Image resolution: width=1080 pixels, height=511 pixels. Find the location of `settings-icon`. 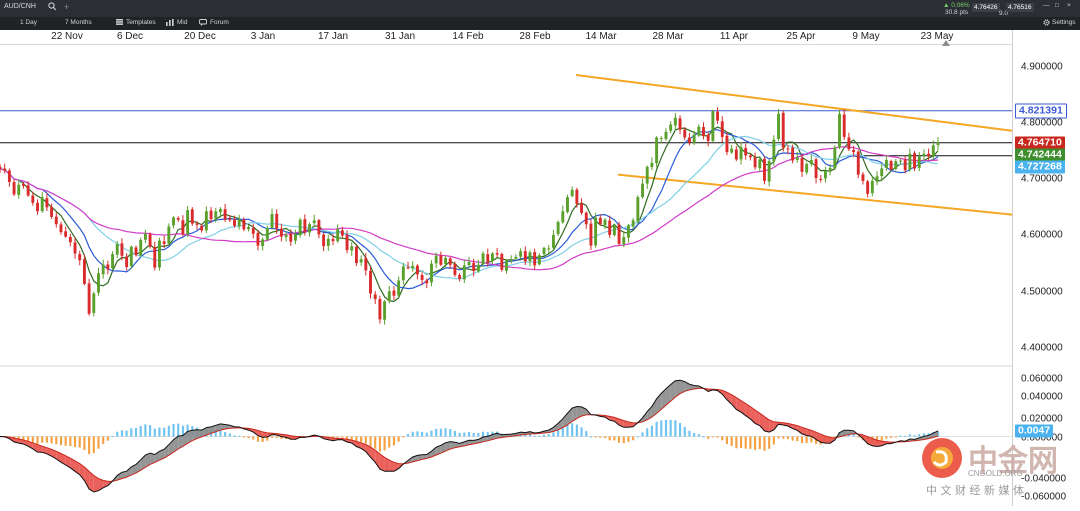

settings-icon is located at coordinates (1046, 23).